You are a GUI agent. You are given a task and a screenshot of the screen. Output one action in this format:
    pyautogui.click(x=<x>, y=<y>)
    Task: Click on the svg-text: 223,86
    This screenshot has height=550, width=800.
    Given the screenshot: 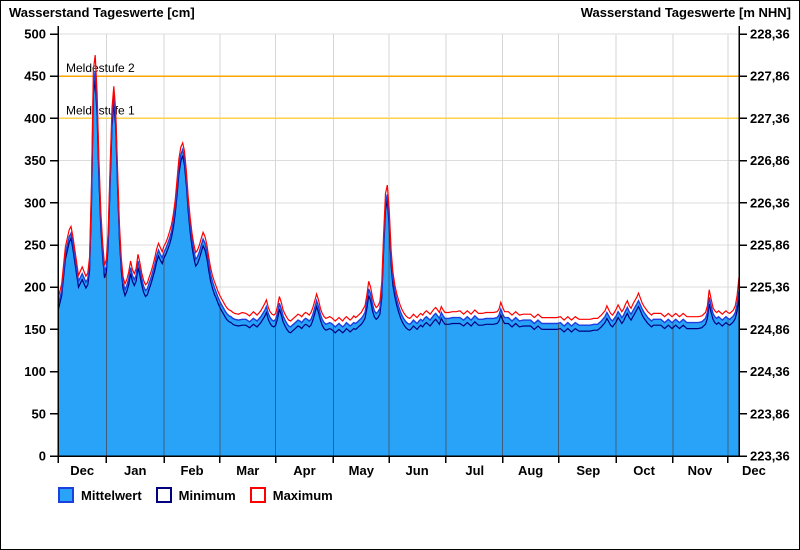 What is the action you would take?
    pyautogui.click(x=770, y=413)
    